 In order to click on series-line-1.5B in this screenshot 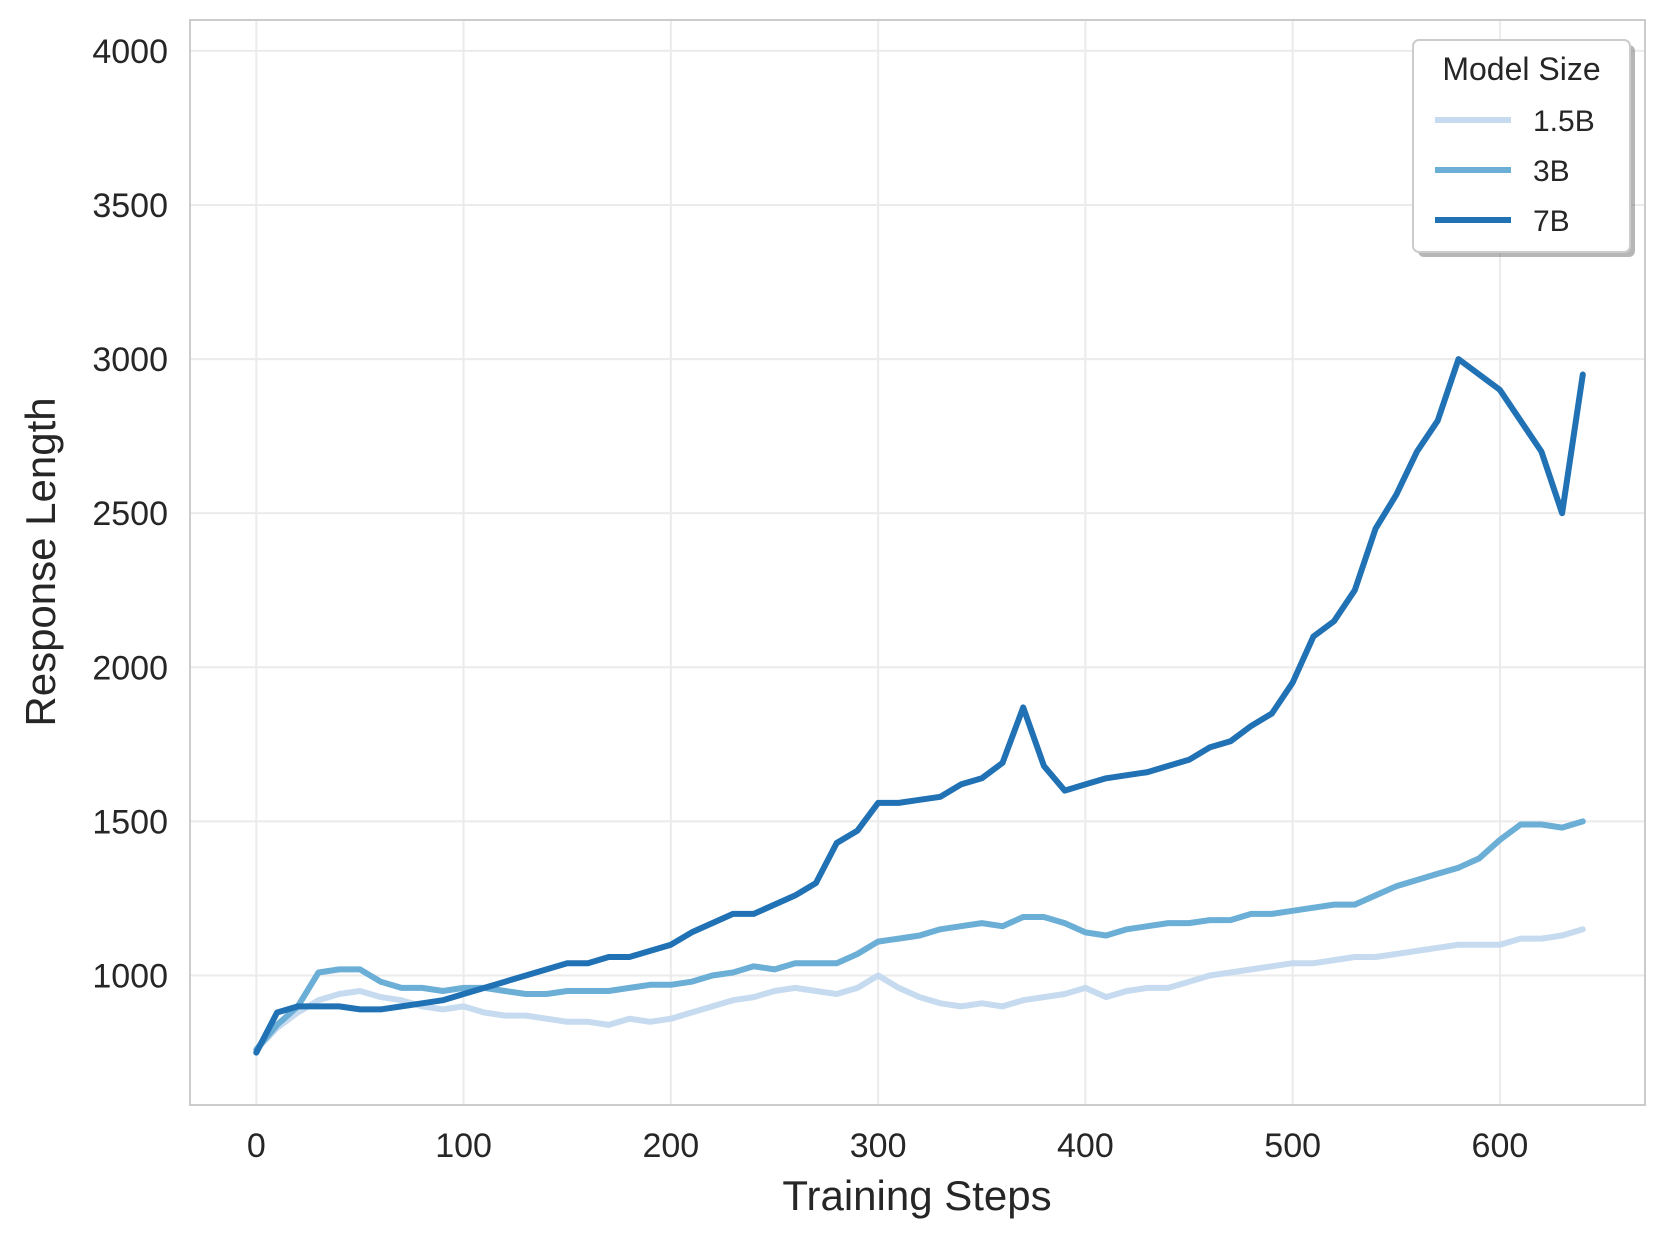, I will do `click(919, 989)`.